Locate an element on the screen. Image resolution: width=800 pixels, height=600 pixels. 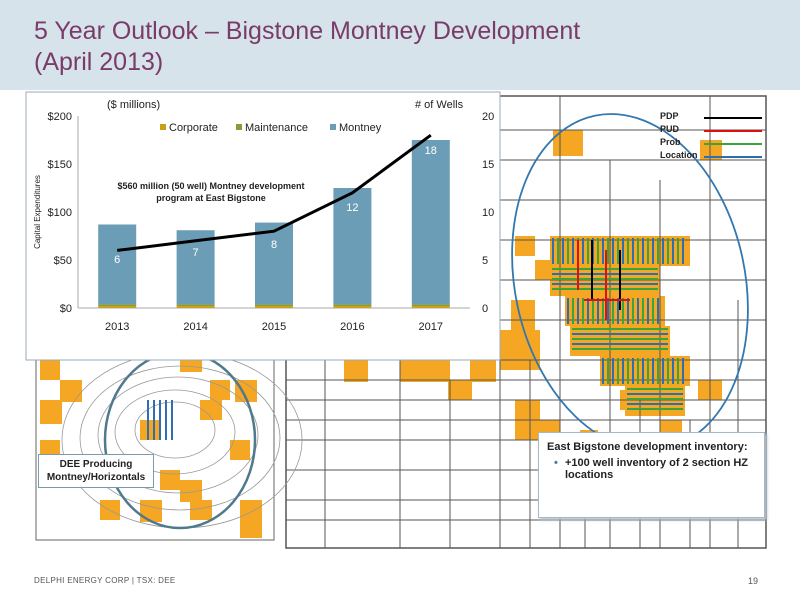
legend-pud-label: PUD is located at coordinates (670, 129).